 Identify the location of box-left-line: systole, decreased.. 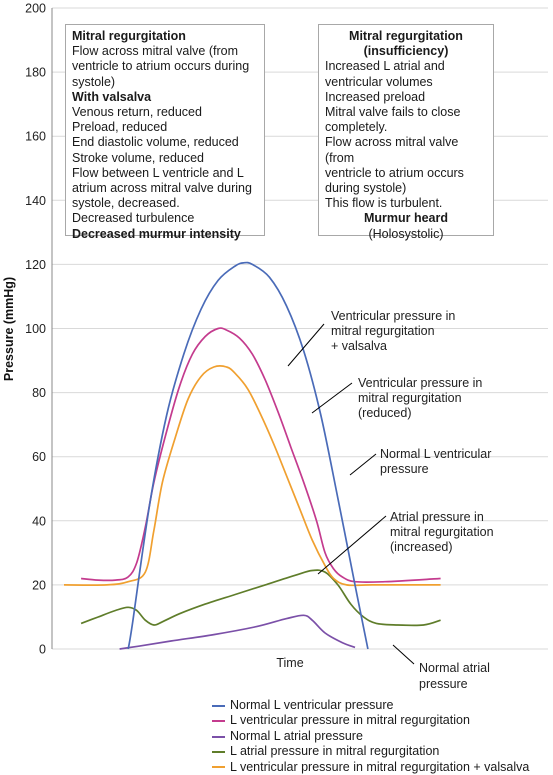
(126, 203).